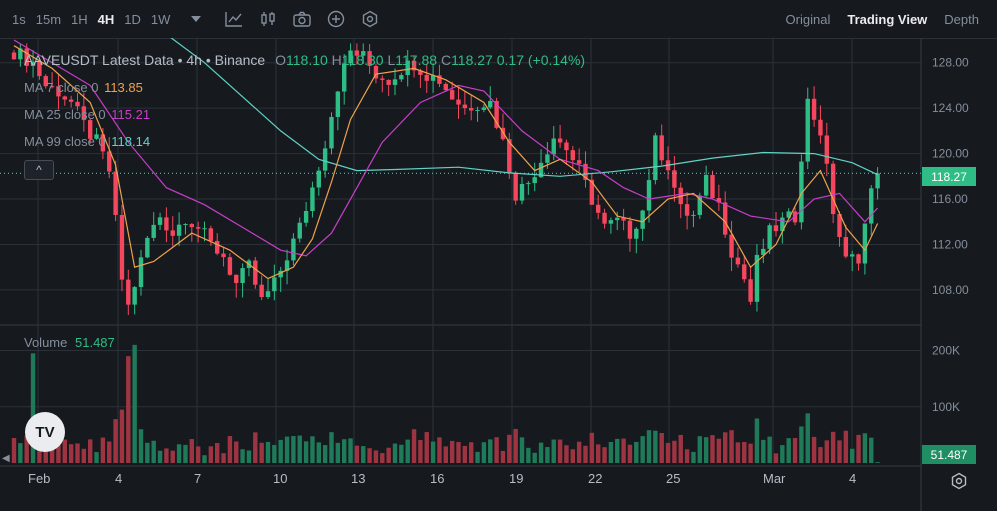 The width and height of the screenshot is (997, 511). I want to click on time-tick-label: Mar, so click(774, 478).